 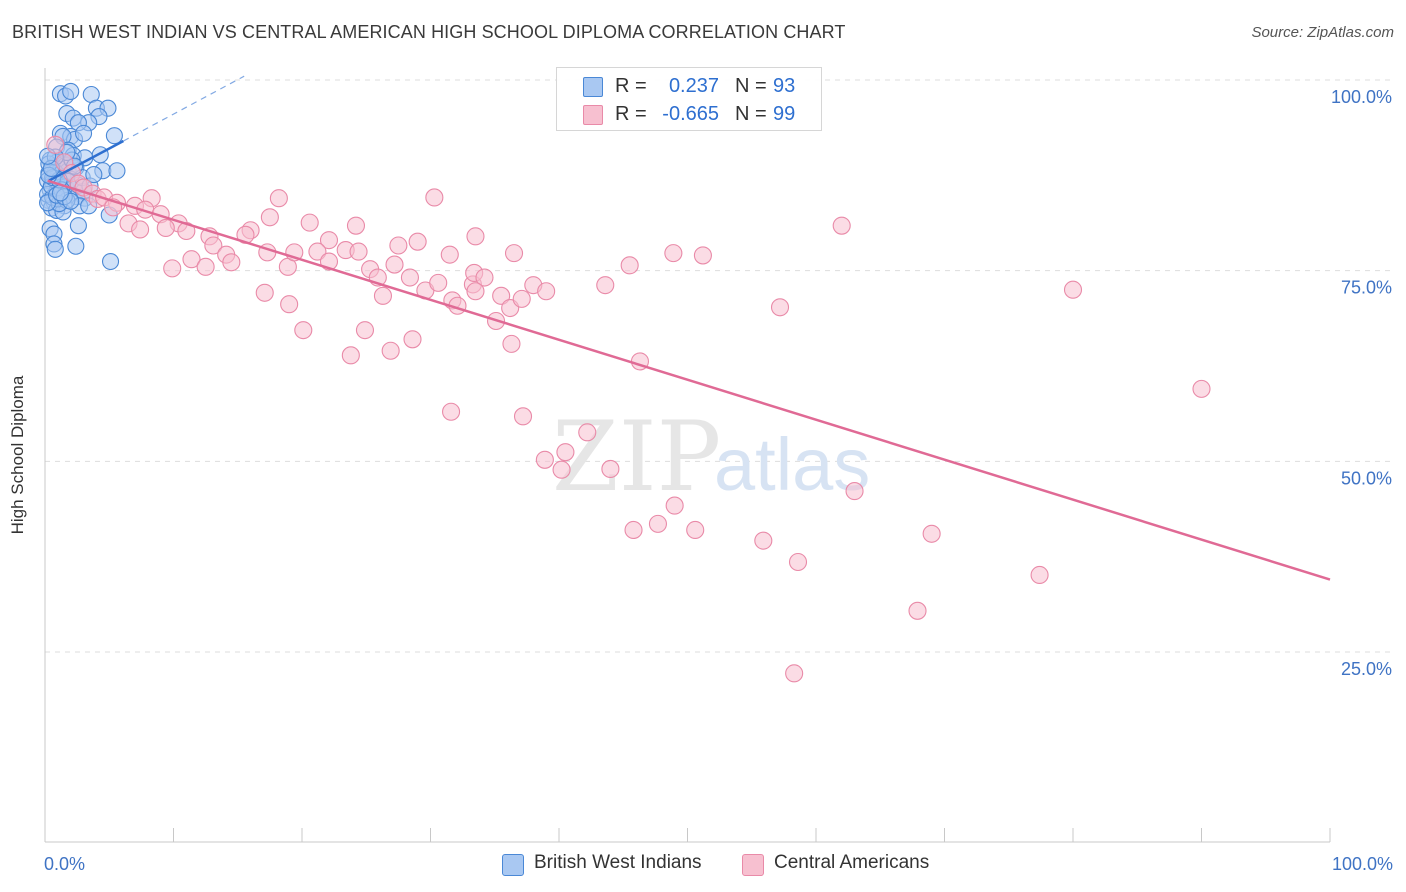 I want to click on x-tick-label: 100.0%, so click(x=1362, y=864).